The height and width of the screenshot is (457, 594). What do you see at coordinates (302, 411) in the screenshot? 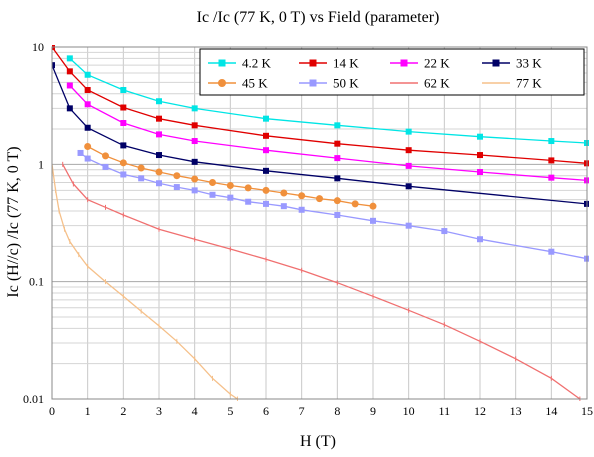
I see `x-tick-label: 7` at bounding box center [302, 411].